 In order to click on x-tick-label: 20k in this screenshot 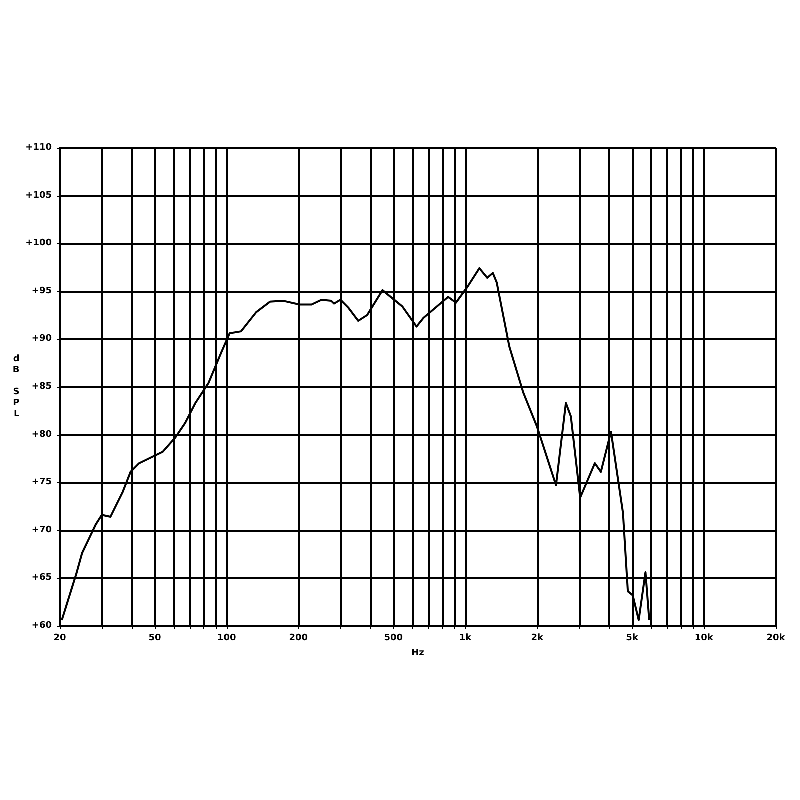, I will do `click(776, 639)`.